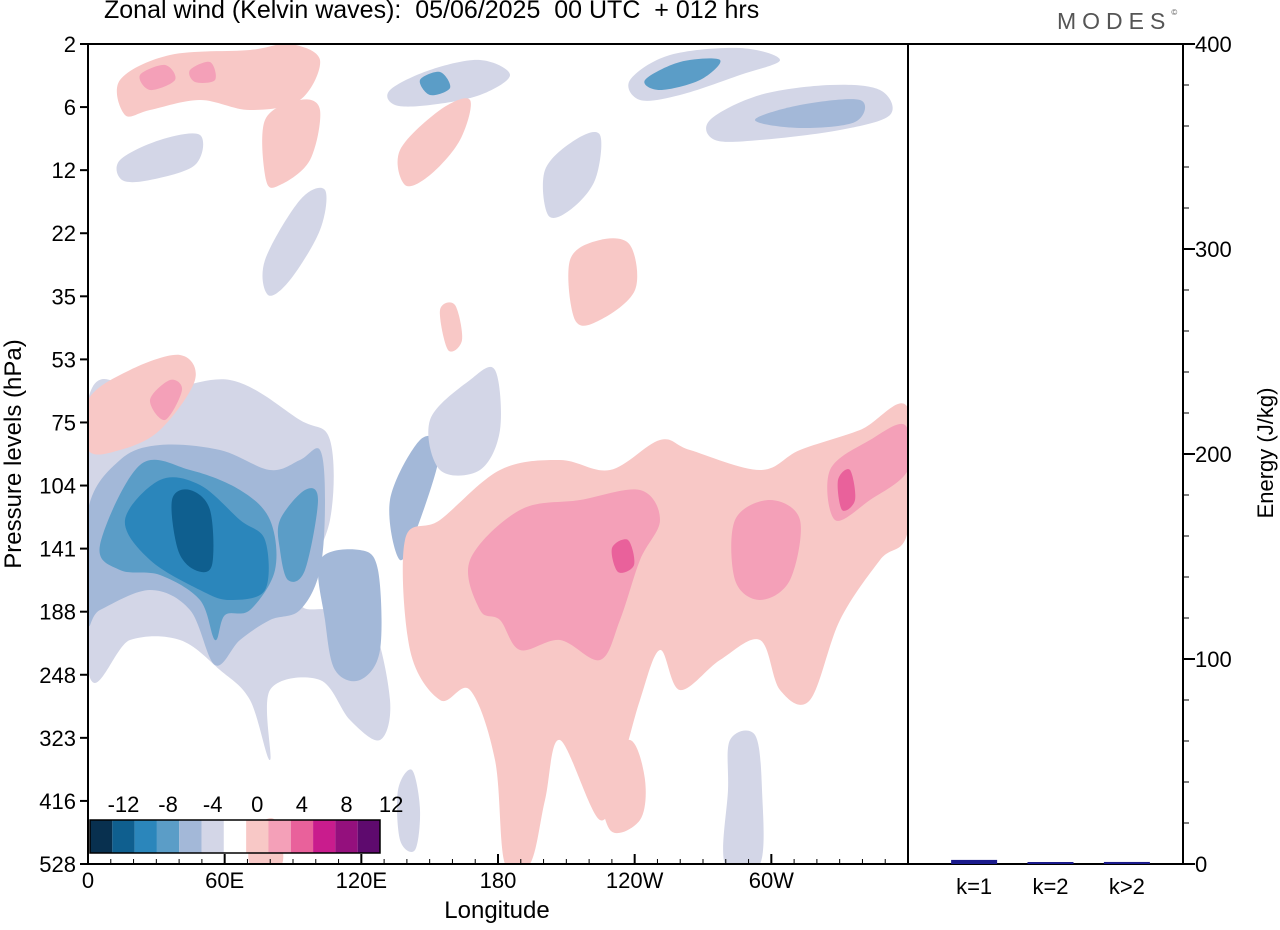 The width and height of the screenshot is (1280, 930). What do you see at coordinates (1127, 886) in the screenshot?
I see `energy-category-label: k>2` at bounding box center [1127, 886].